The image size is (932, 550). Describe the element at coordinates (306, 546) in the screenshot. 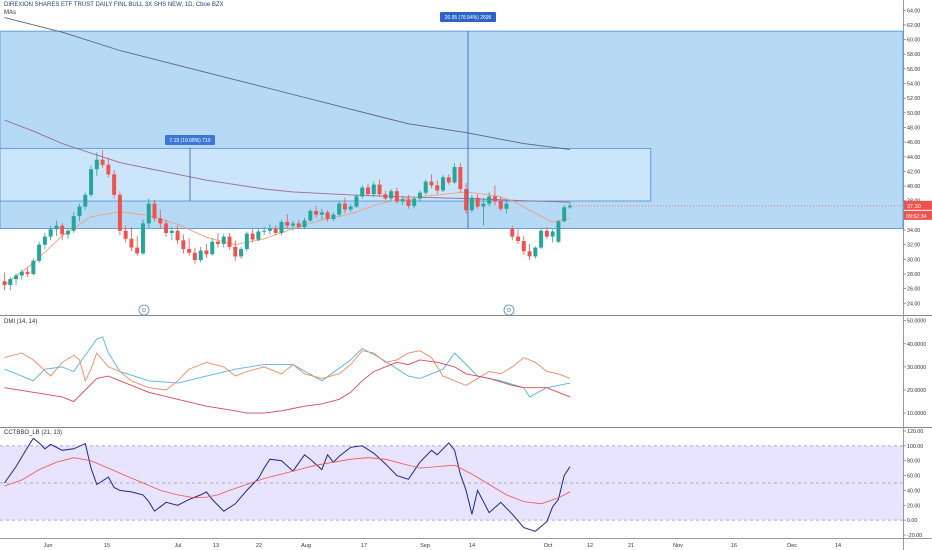

I see `x-tick-label: Aug` at that location.